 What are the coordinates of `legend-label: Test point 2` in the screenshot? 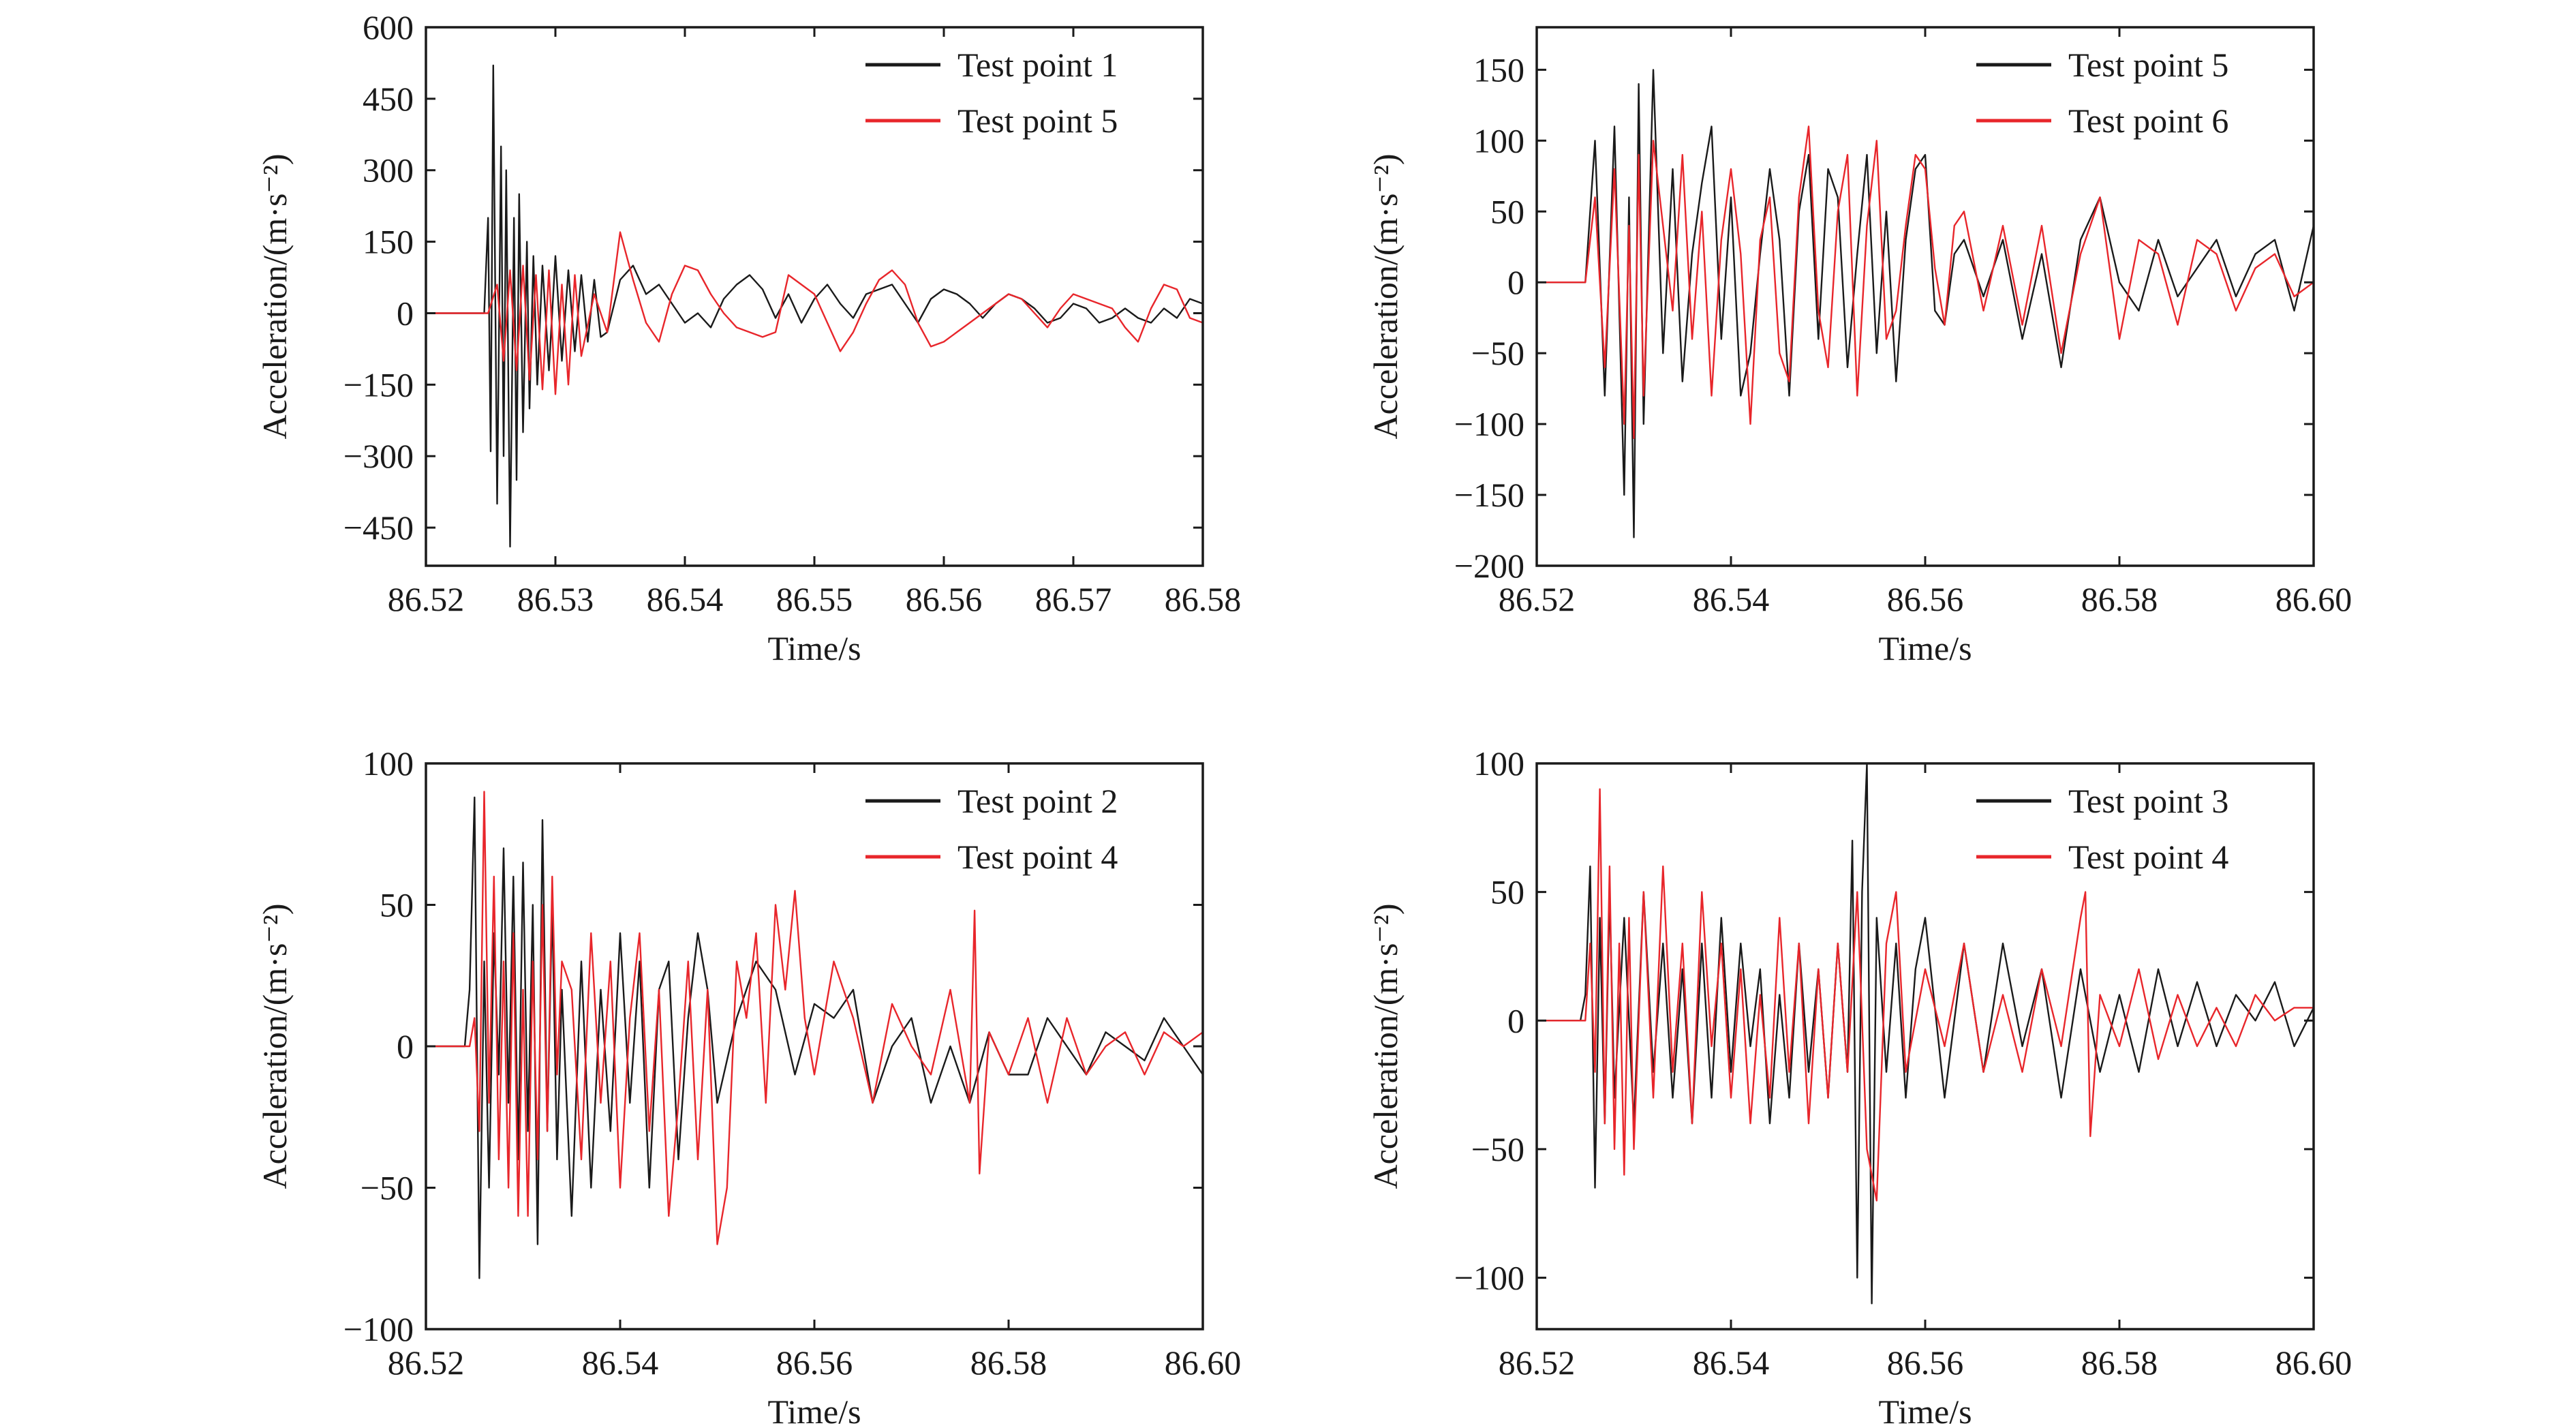 It's located at (1037, 801).